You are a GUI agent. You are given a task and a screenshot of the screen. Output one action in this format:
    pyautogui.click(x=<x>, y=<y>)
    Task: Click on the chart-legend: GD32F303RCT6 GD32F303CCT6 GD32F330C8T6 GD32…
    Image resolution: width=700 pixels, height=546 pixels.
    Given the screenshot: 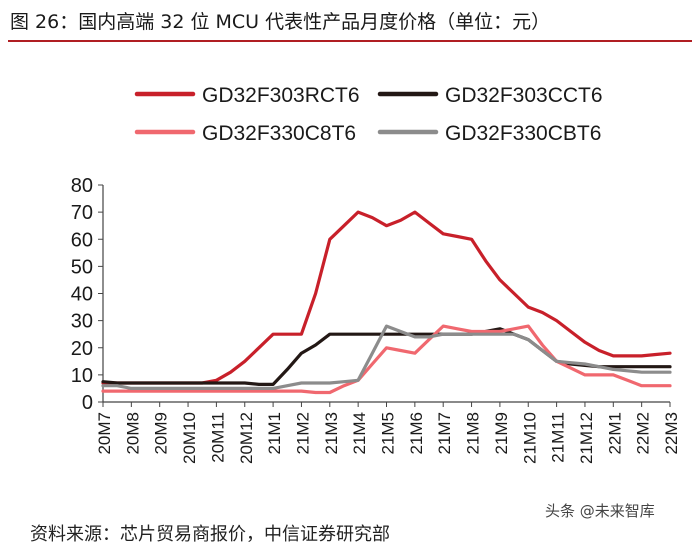 What is the action you would take?
    pyautogui.click(x=368, y=114)
    